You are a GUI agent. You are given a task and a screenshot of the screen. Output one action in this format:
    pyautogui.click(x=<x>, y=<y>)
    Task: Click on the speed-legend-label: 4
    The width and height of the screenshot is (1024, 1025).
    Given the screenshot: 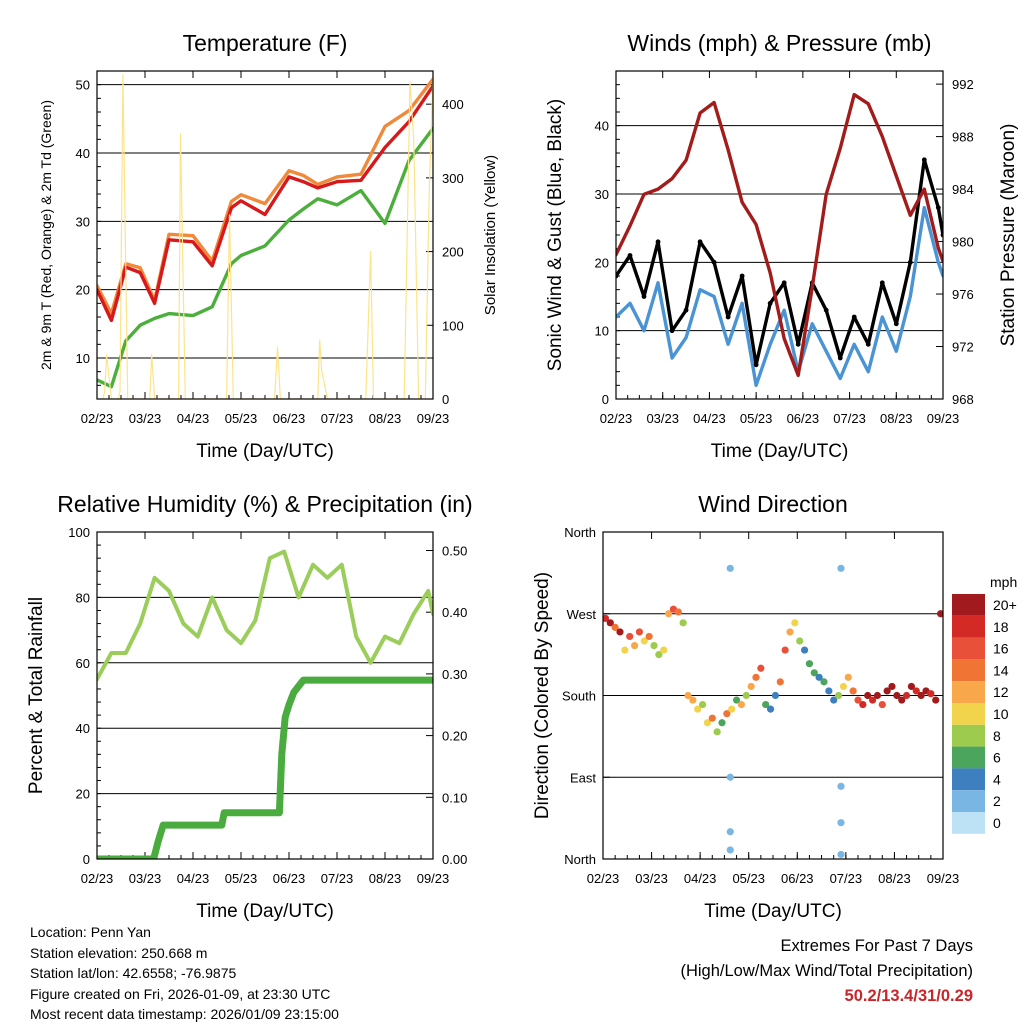 What is the action you would take?
    pyautogui.click(x=997, y=779)
    